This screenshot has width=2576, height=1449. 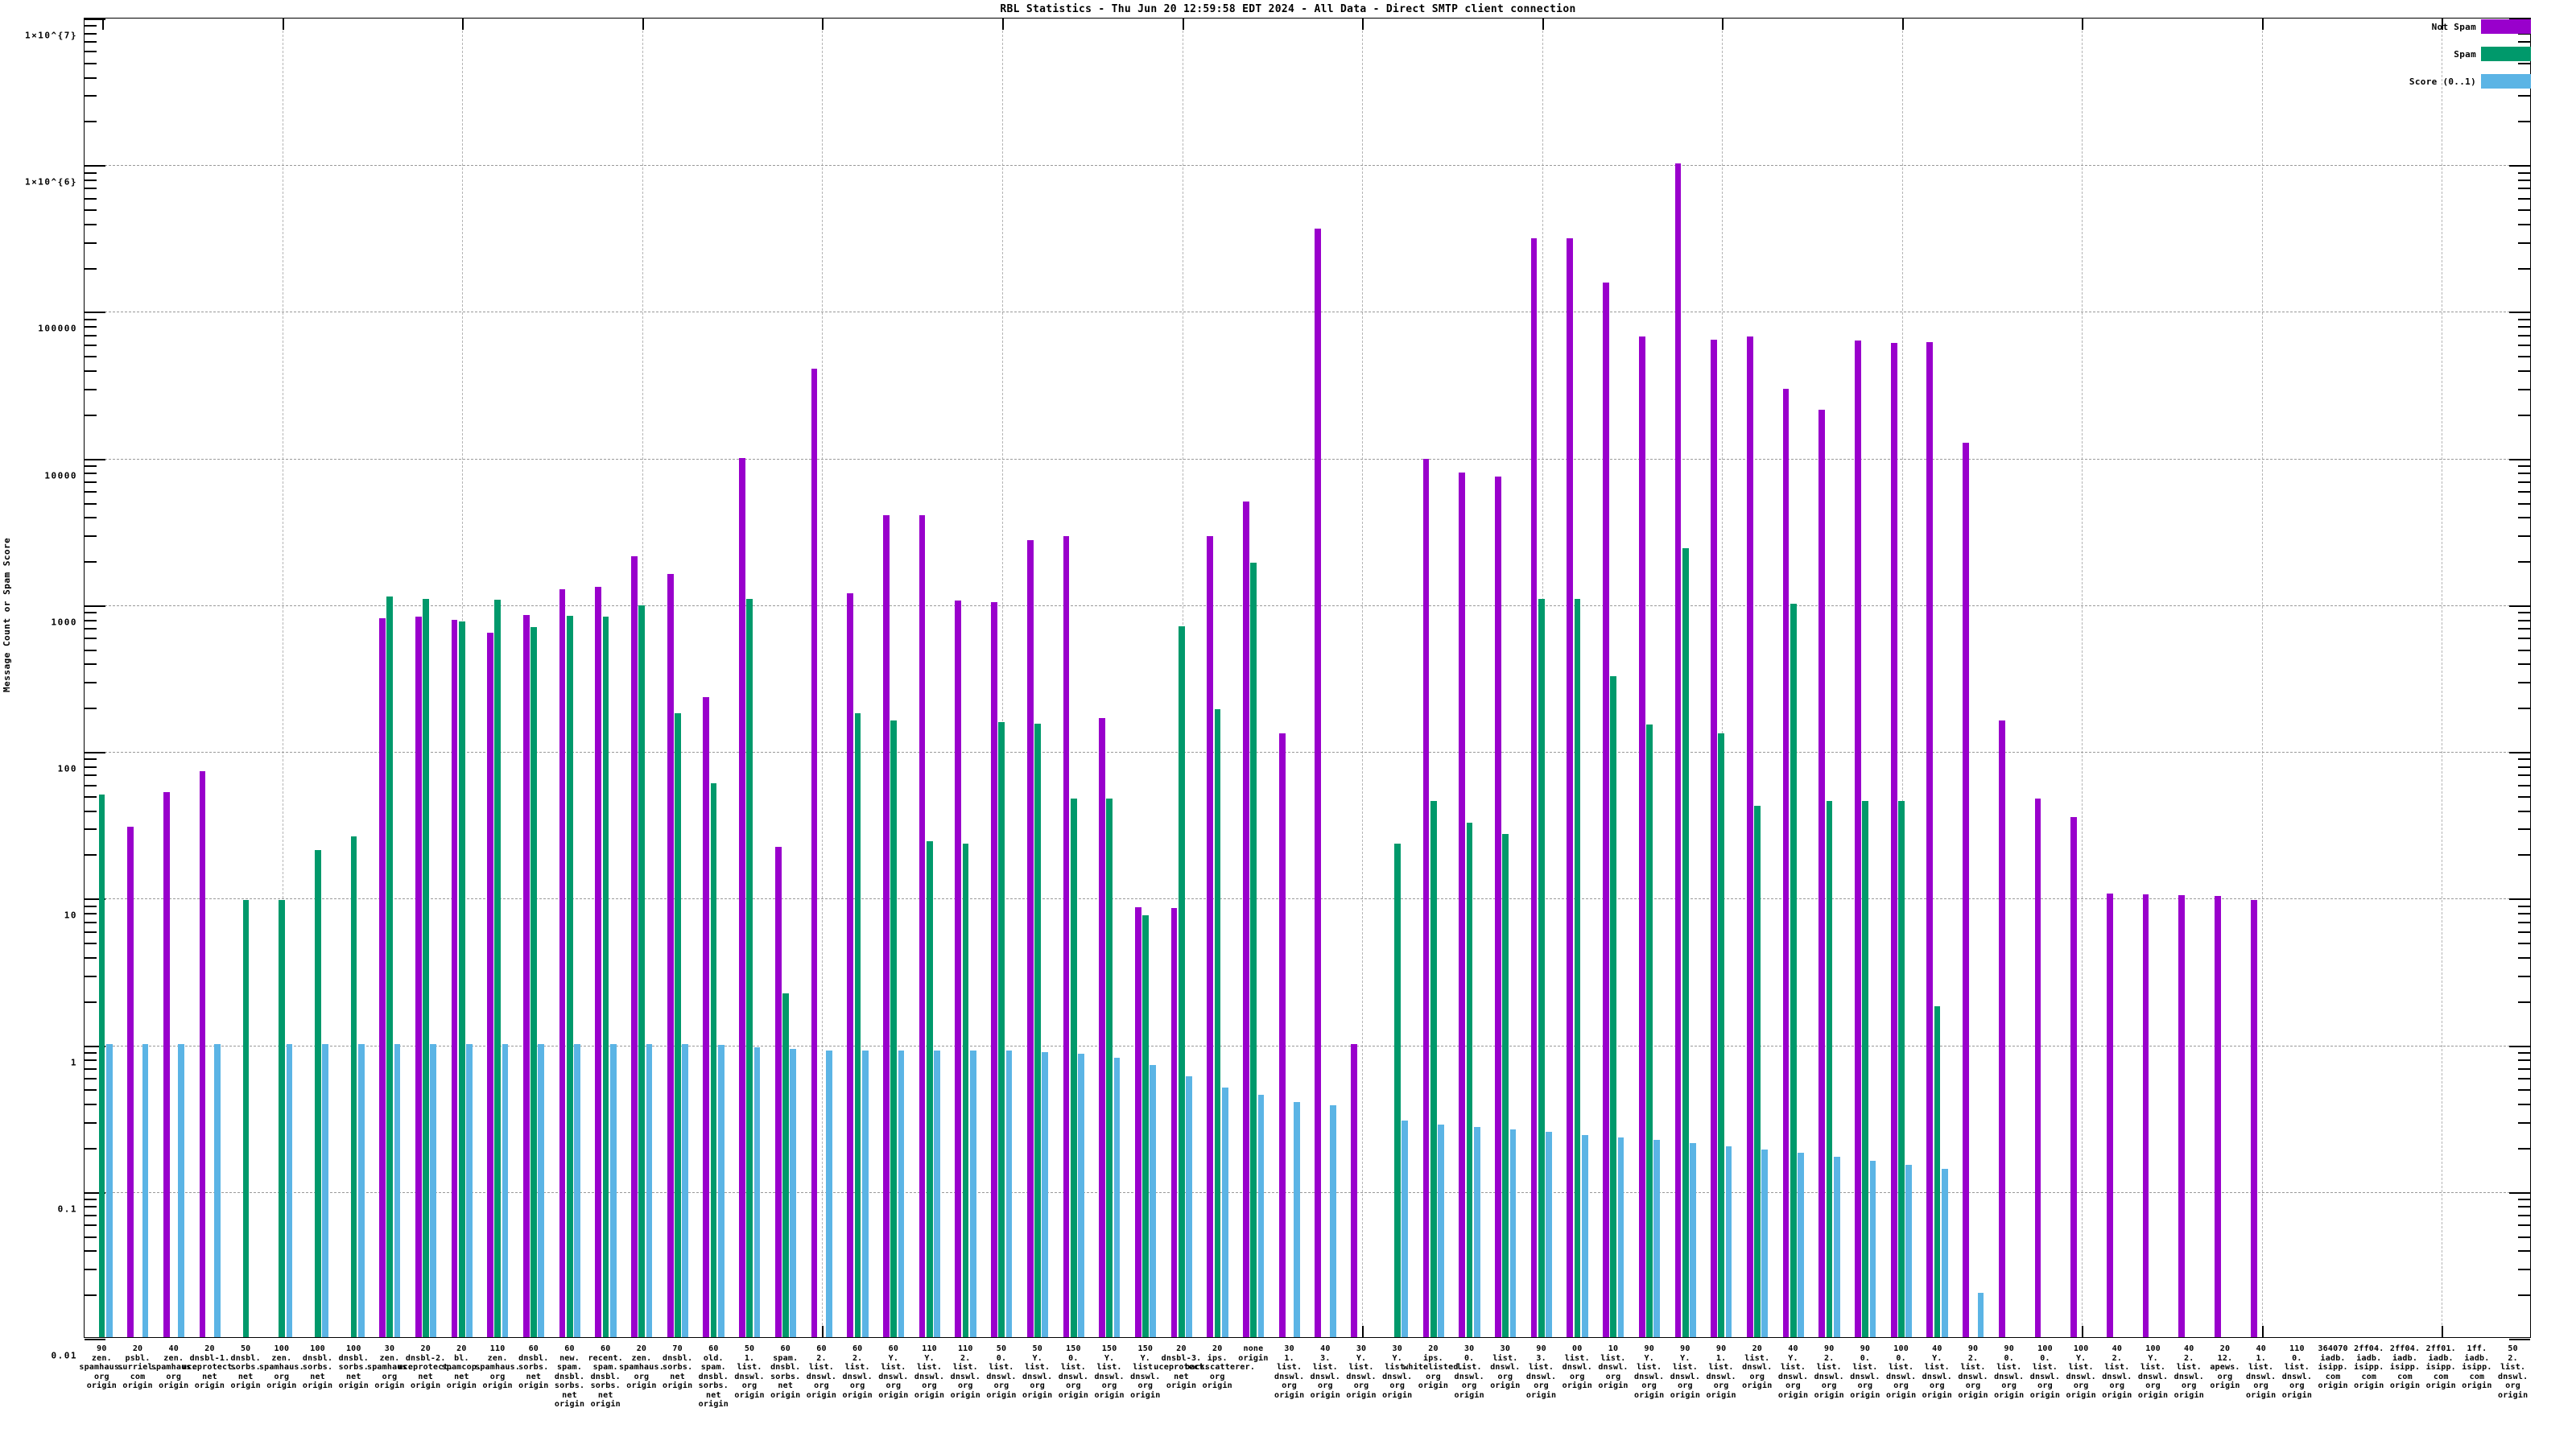 What do you see at coordinates (893, 1372) in the screenshot?
I see `x-axis-tick-label: 60 Y. list. dnswl. org origin` at bounding box center [893, 1372].